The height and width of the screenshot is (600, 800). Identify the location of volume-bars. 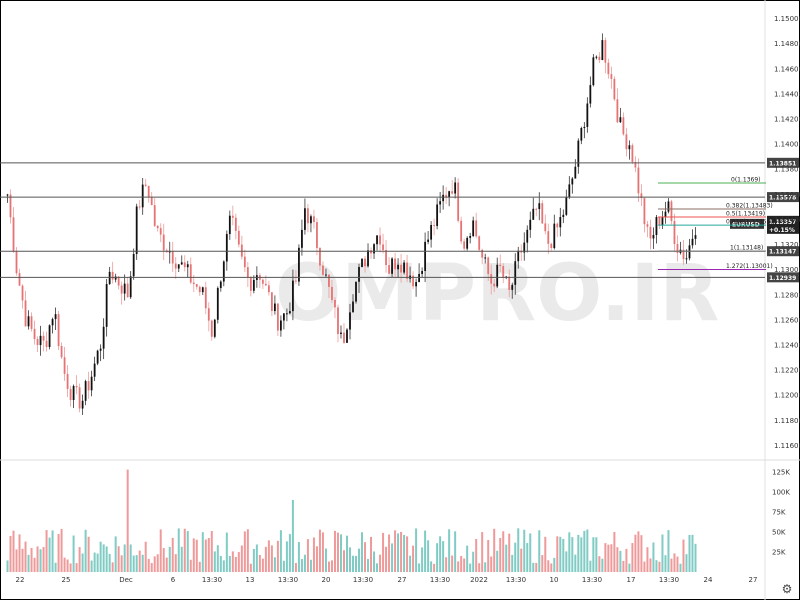
(351, 520).